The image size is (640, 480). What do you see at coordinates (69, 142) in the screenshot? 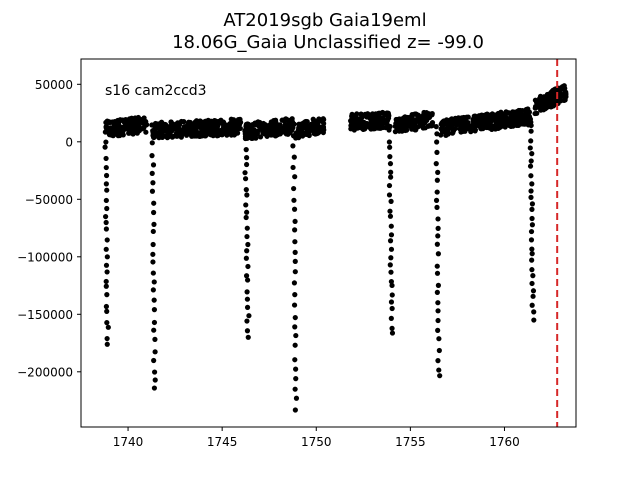
I see `y-tick-label: 0` at bounding box center [69, 142].